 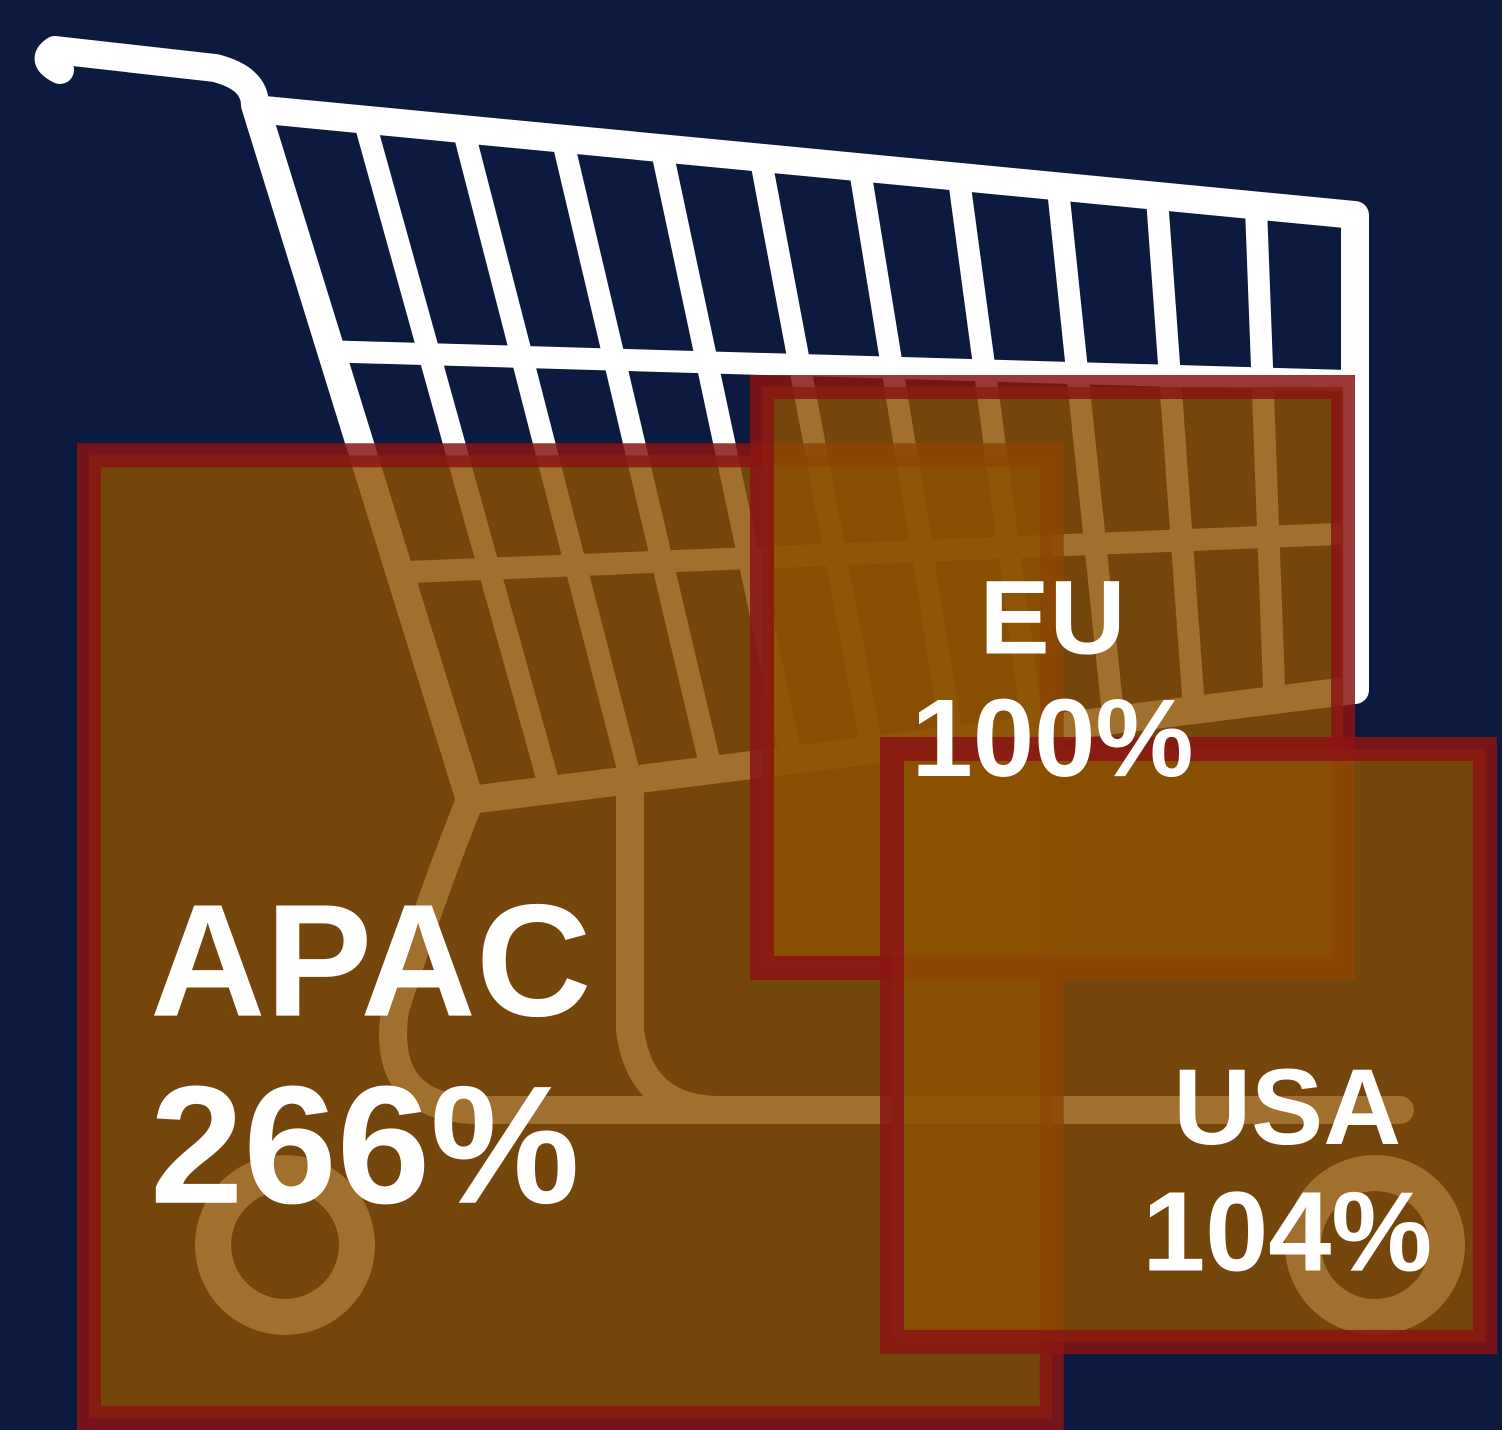 What do you see at coordinates (365, 1145) in the screenshot?
I see `value-label: 266%` at bounding box center [365, 1145].